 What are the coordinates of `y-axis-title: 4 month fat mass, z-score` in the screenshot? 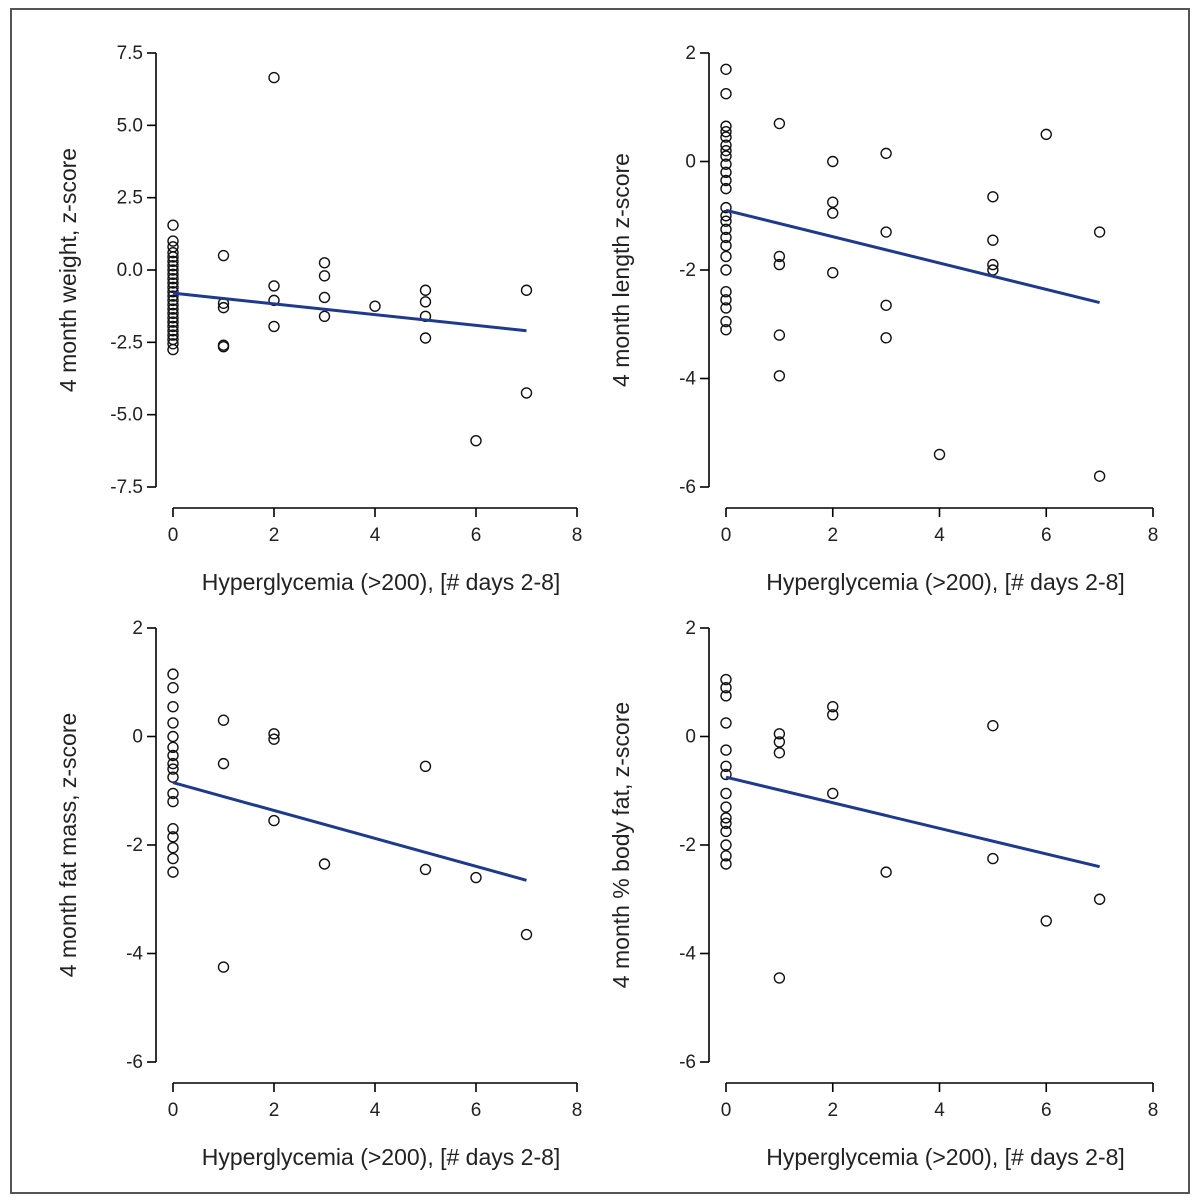 It's located at (68, 845).